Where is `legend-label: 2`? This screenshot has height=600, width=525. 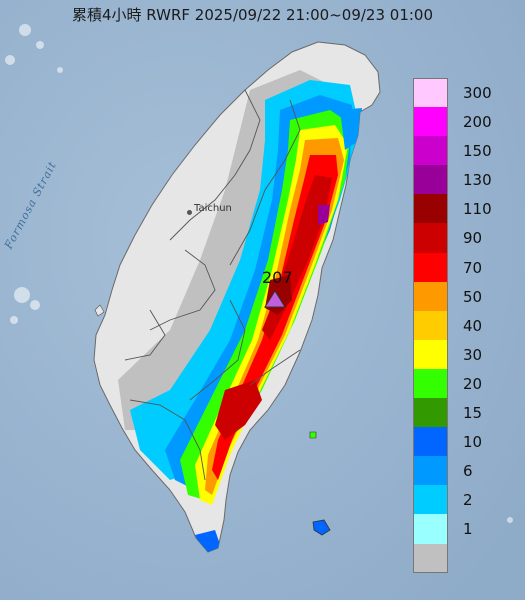 legend-label: 2 is located at coordinates (468, 500).